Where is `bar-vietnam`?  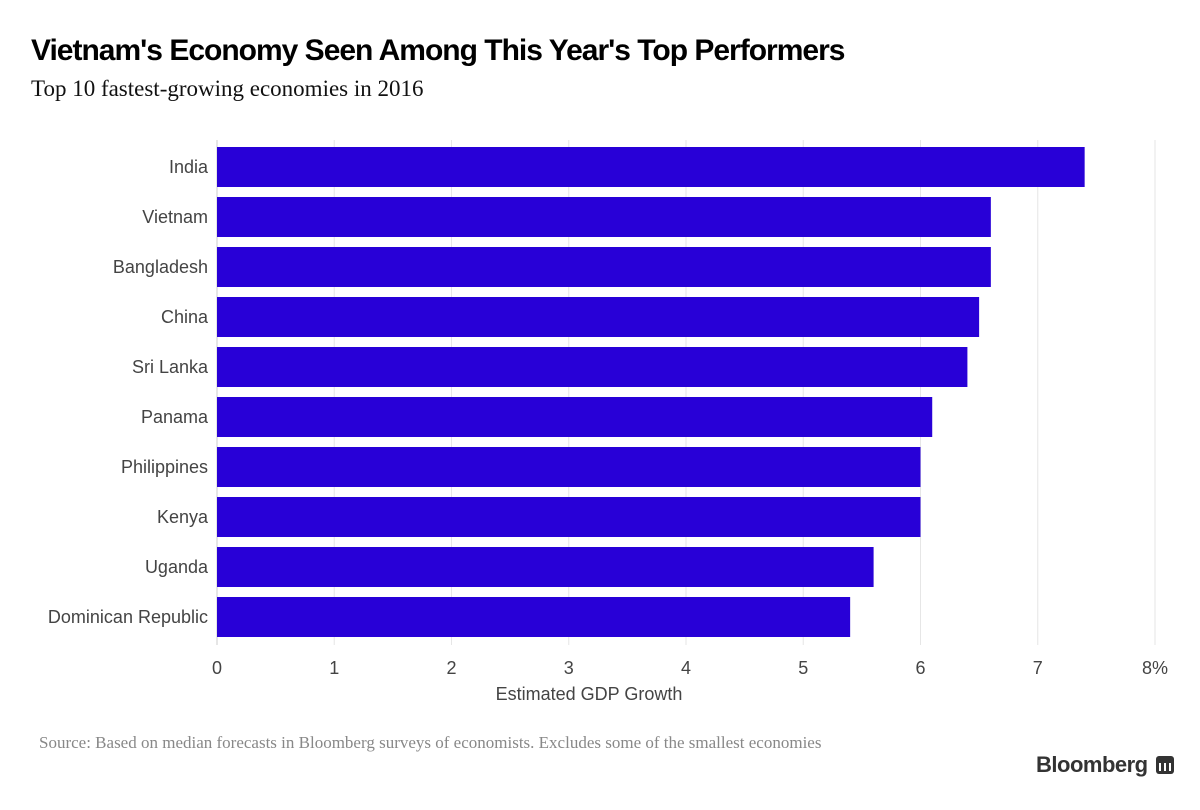 bar-vietnam is located at coordinates (604, 217).